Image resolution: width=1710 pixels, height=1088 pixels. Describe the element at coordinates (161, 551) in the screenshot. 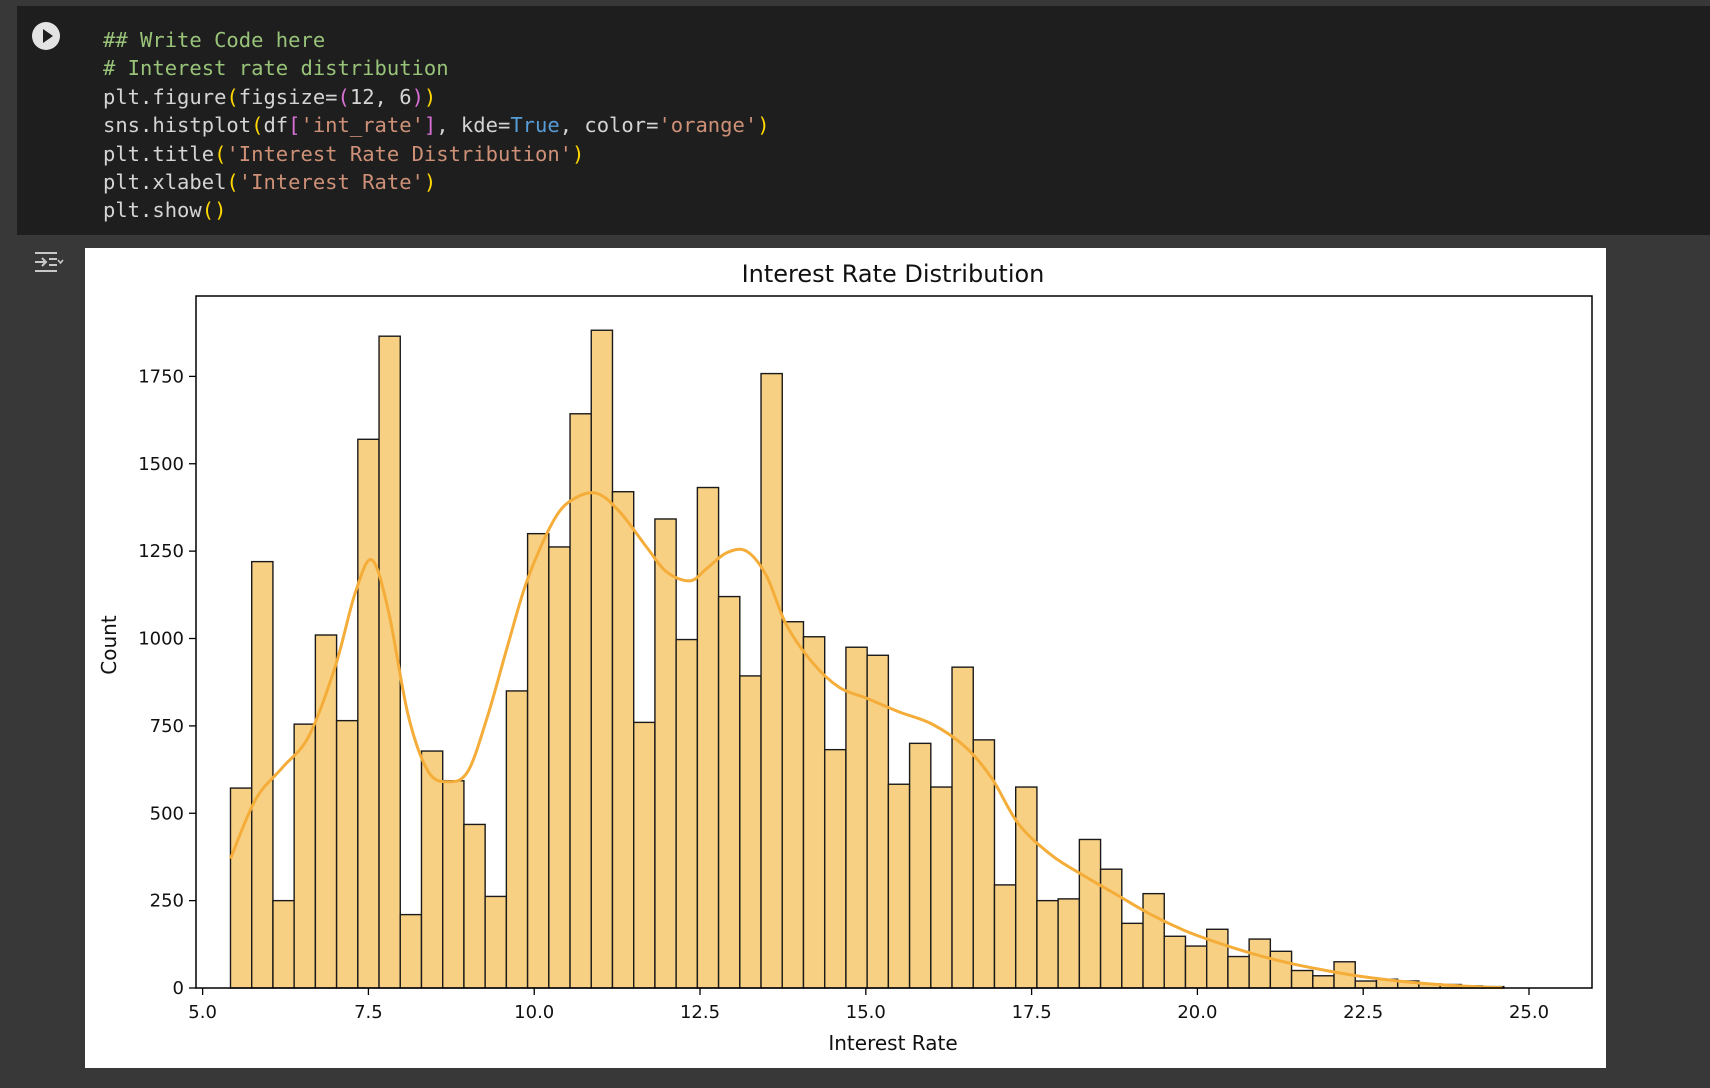

I see `y-tick-label: 1250` at that location.